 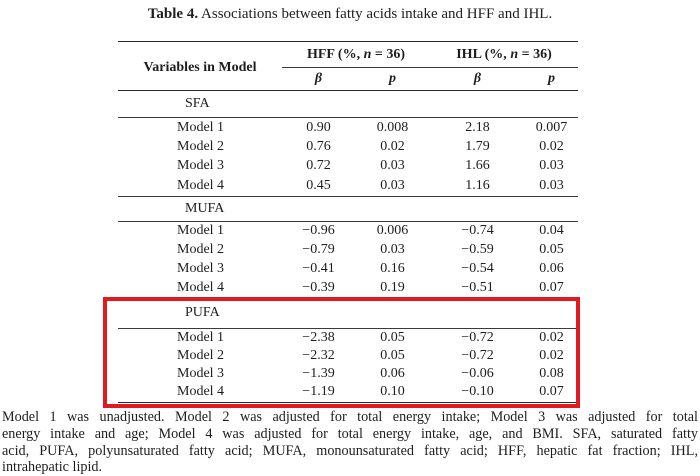 I want to click on cell-hff-p: 0.06, so click(x=392, y=374).